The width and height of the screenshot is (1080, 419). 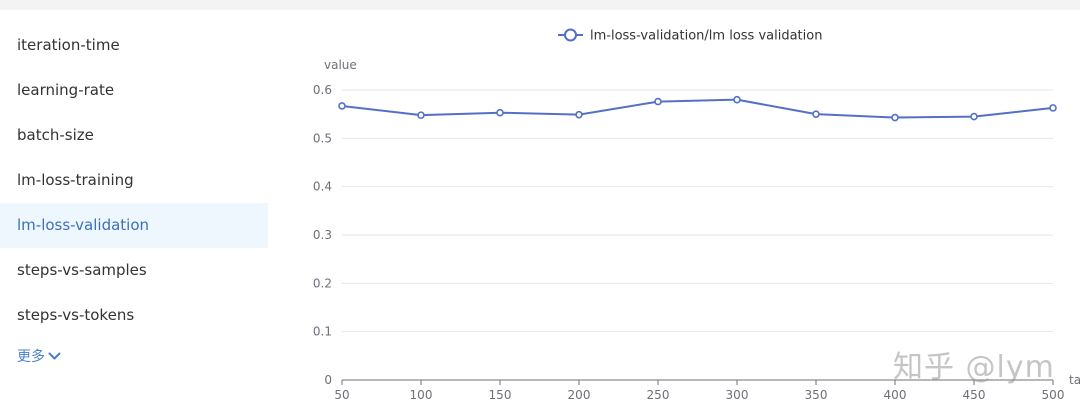 I want to click on chevron-down-icon, so click(x=54, y=355).